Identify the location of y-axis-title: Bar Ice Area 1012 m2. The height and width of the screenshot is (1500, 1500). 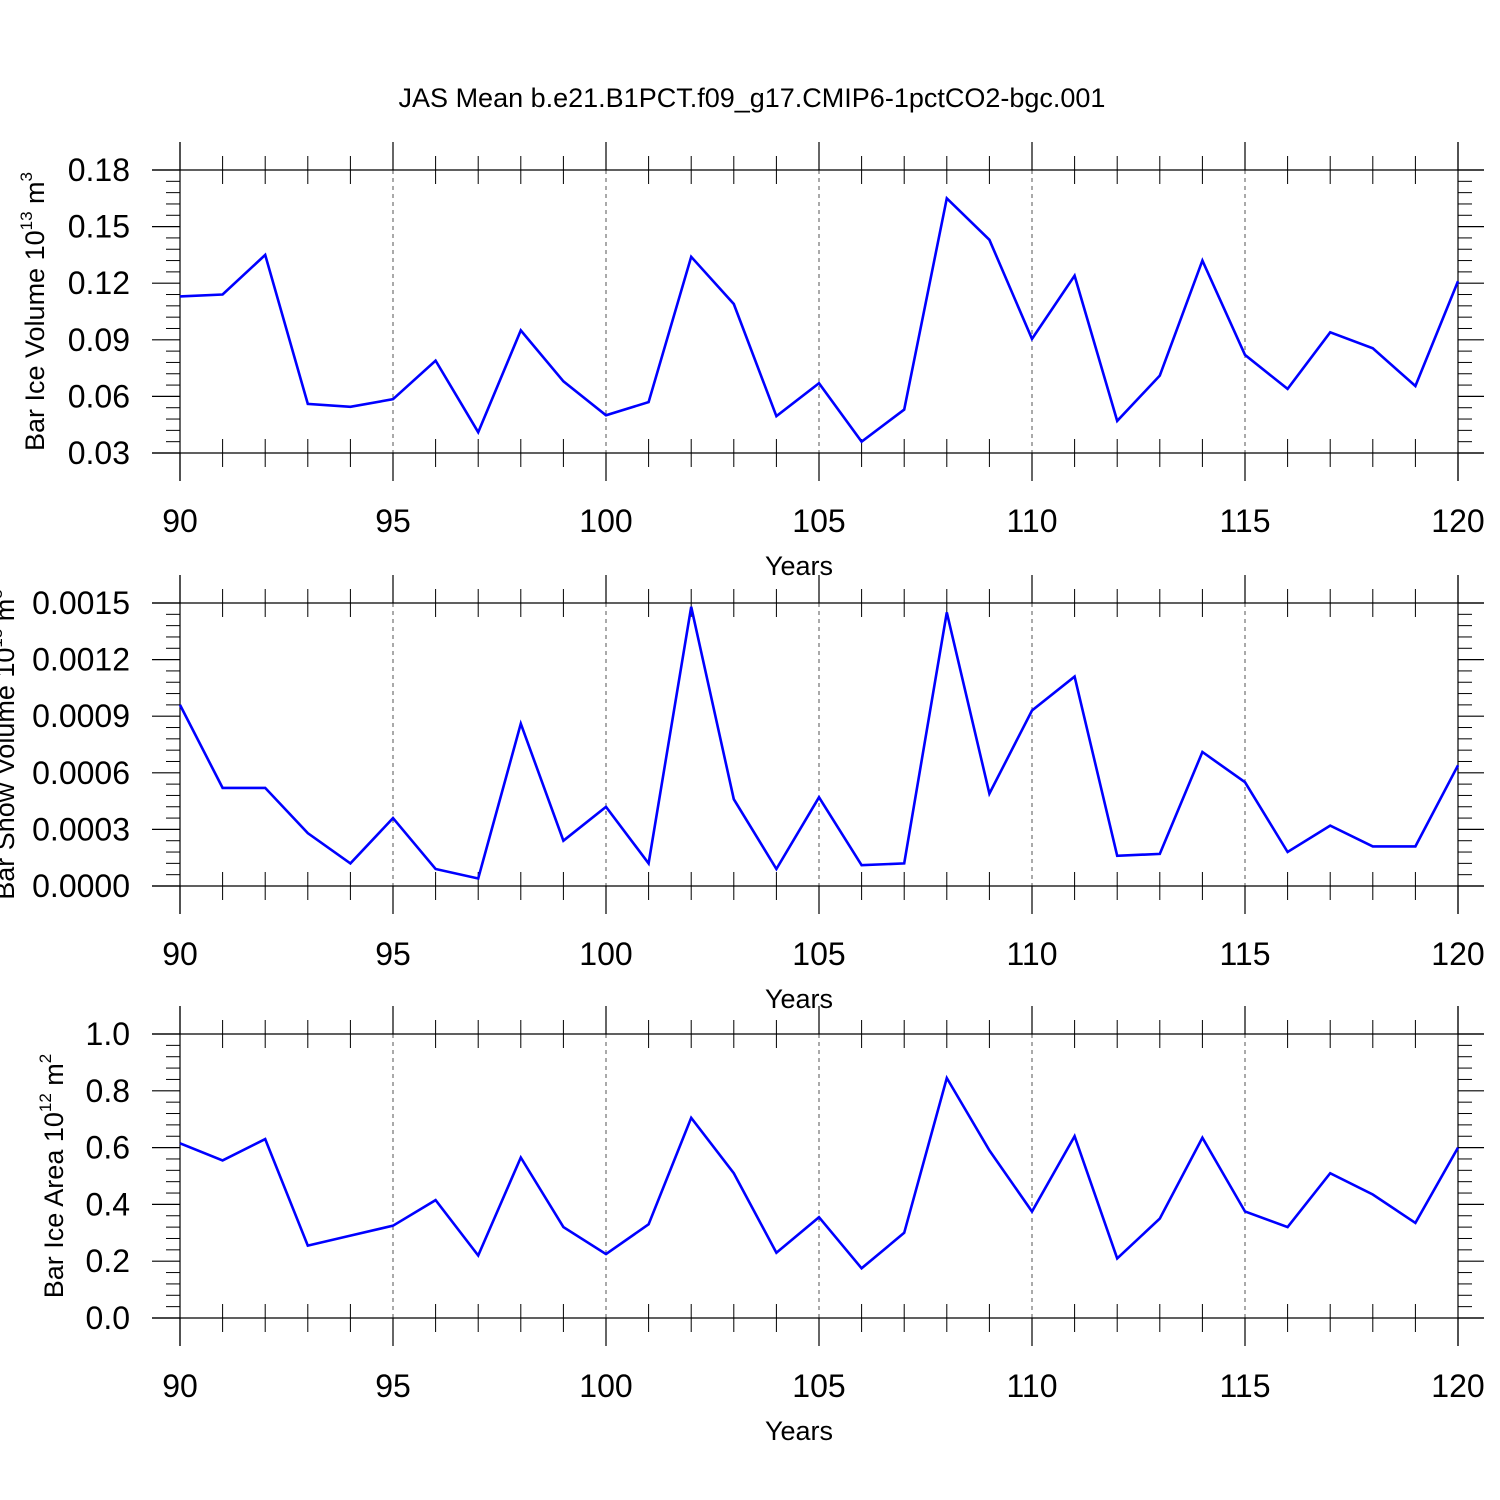
(52, 1176).